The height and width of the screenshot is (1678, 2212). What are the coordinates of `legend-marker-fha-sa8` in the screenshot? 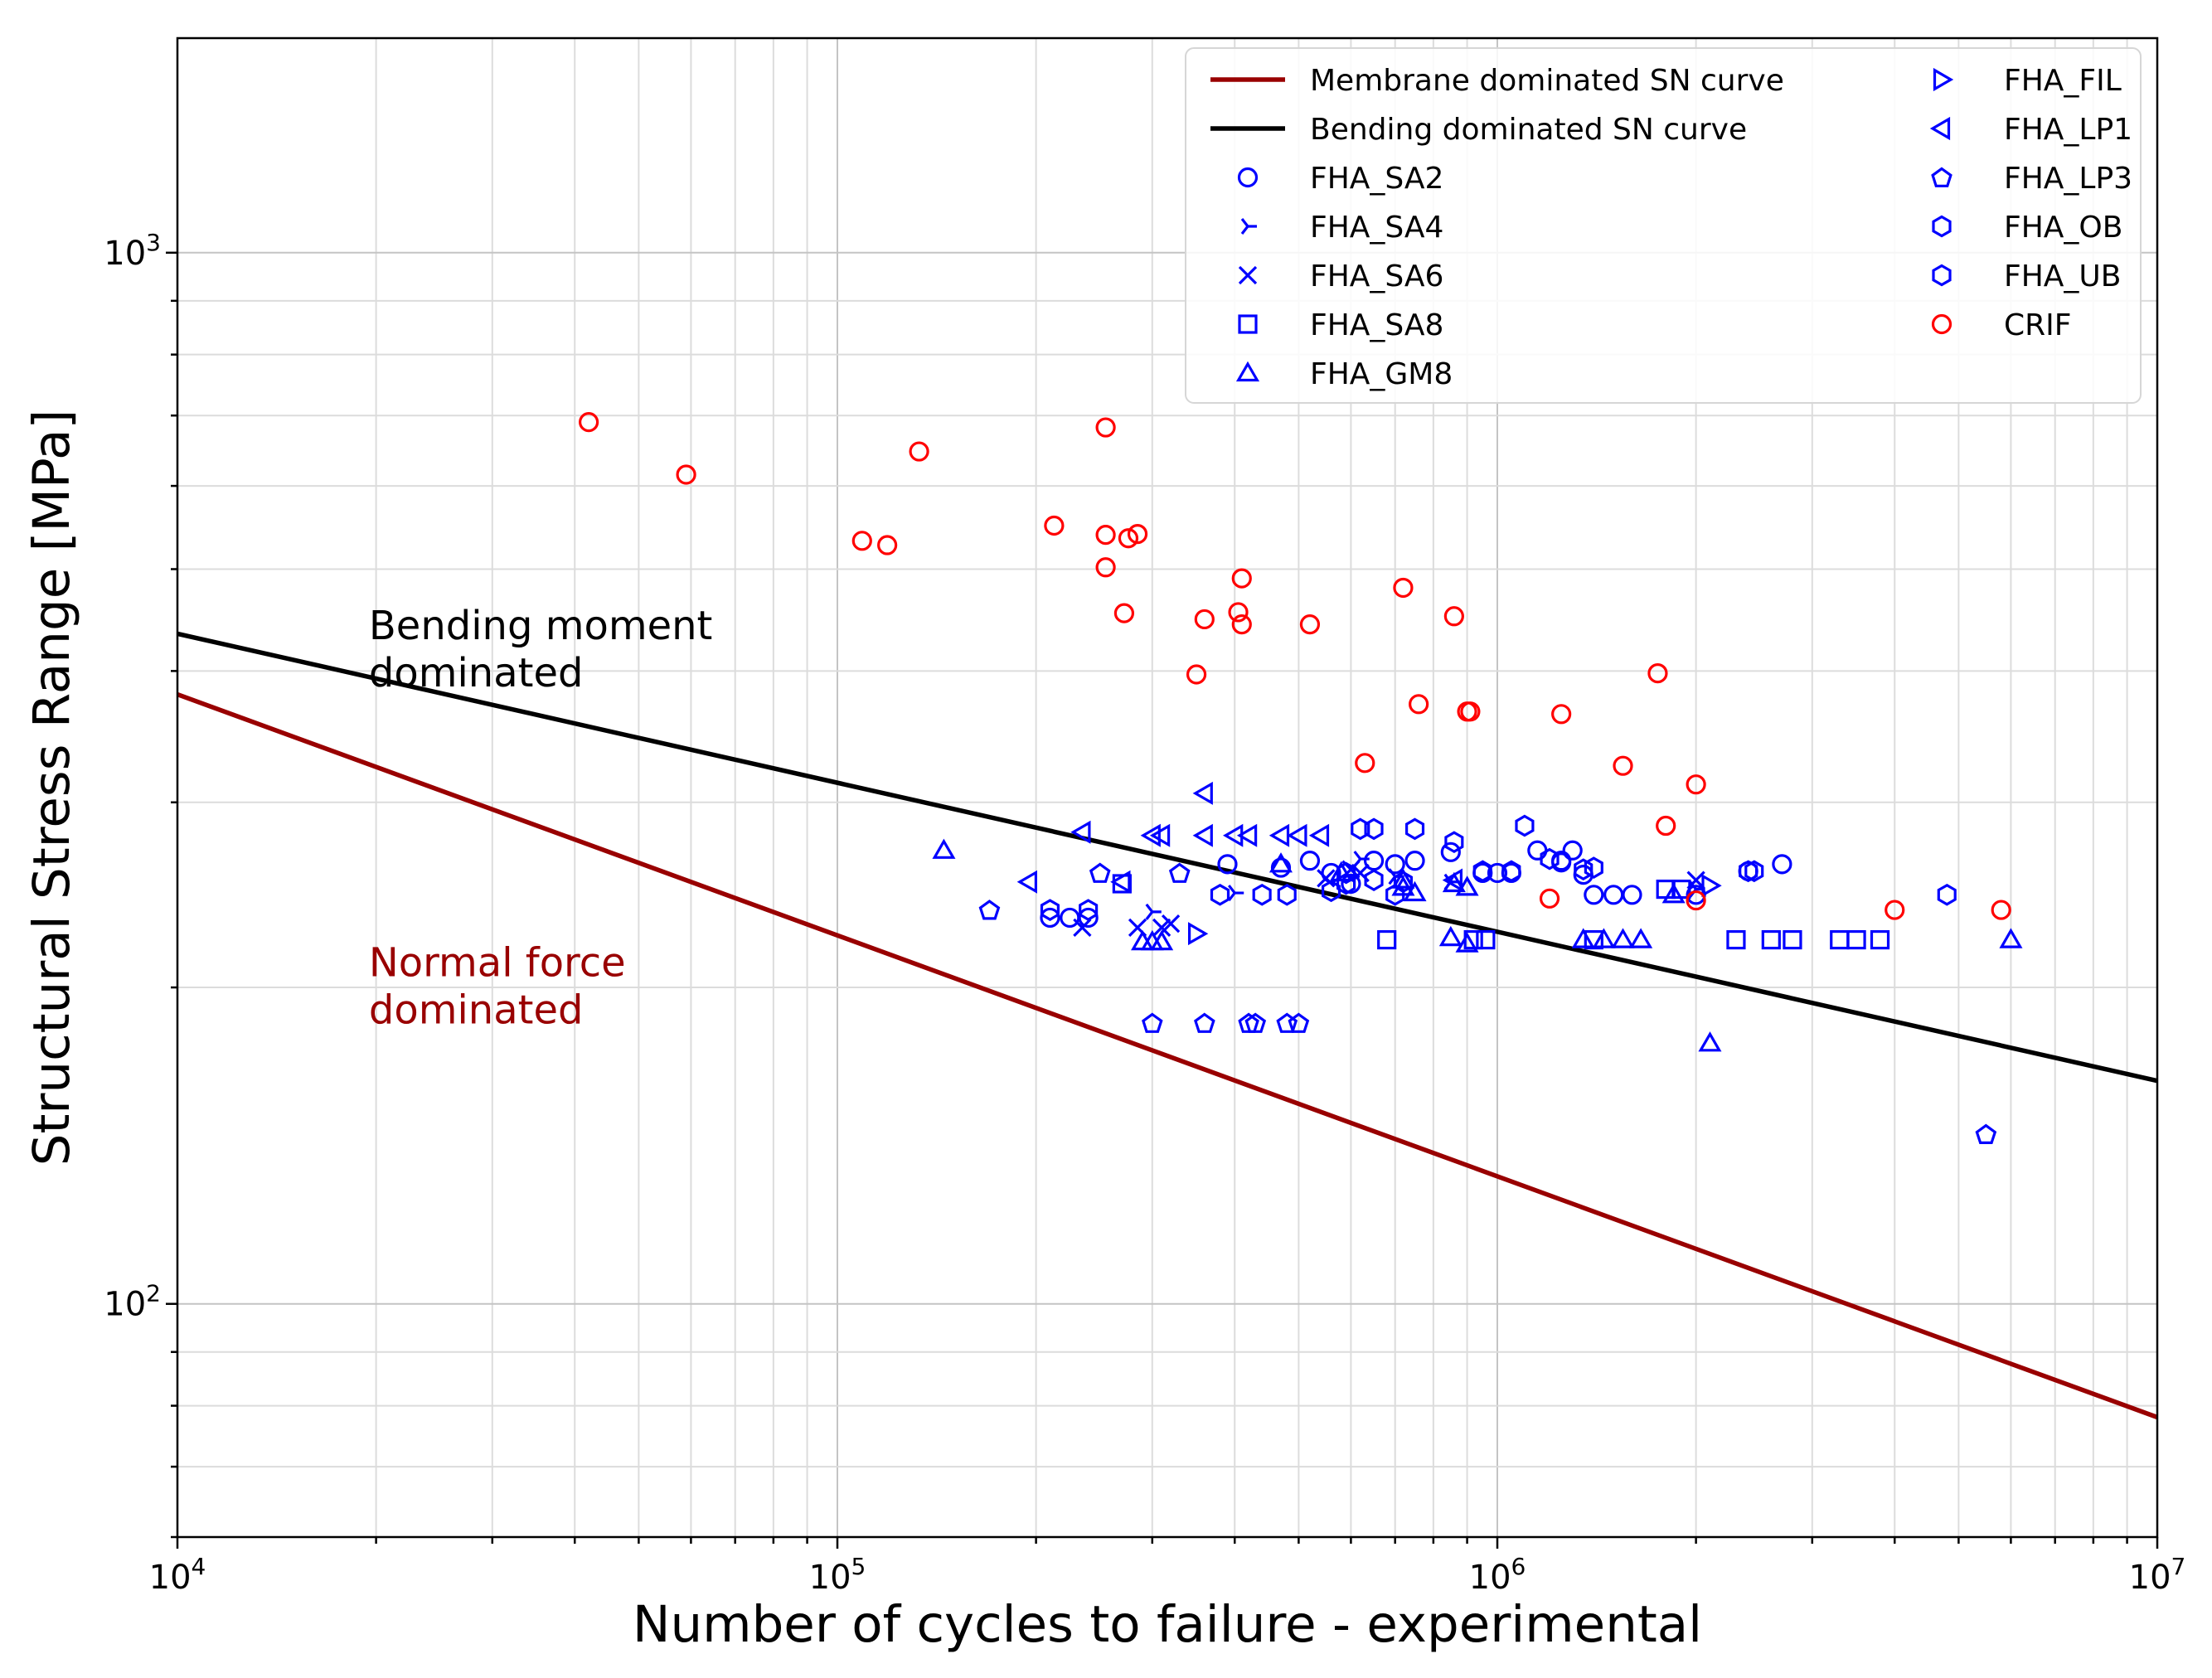 It's located at (1248, 324).